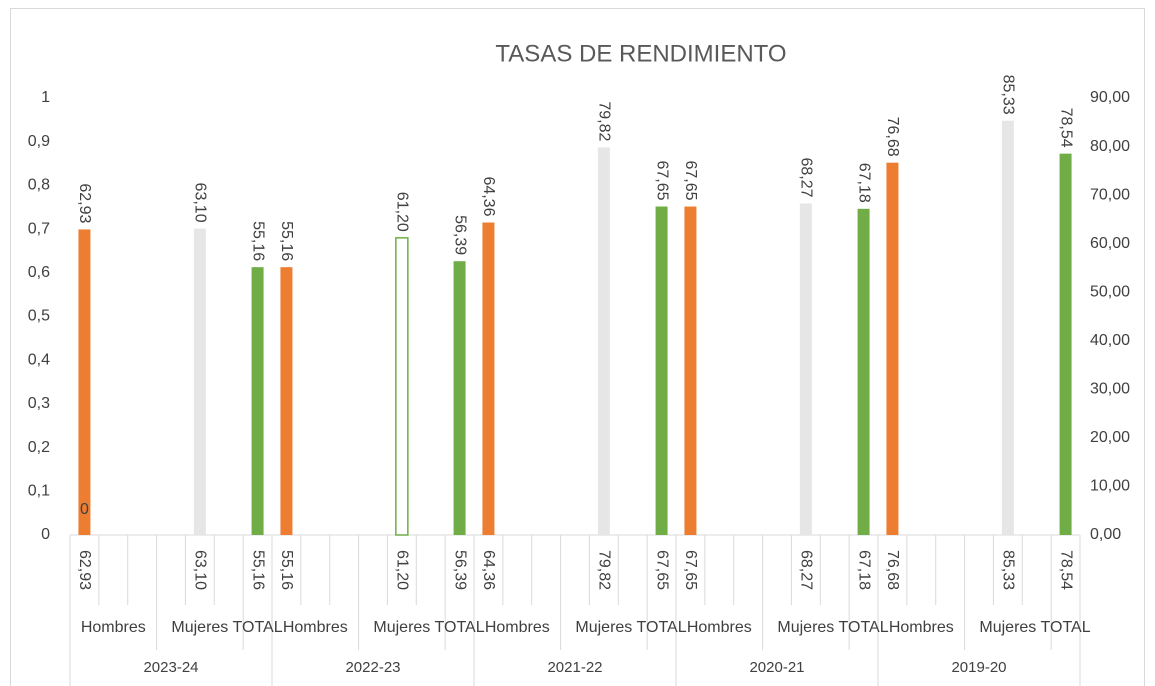 Image resolution: width=1155 pixels, height=686 pixels. I want to click on y2-tick-label: 30,00, so click(1110, 389).